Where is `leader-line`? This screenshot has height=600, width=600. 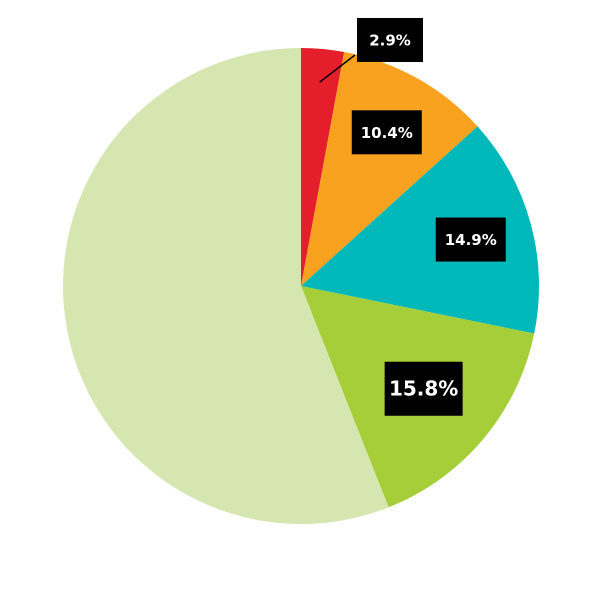
leader-line is located at coordinates (337, 68).